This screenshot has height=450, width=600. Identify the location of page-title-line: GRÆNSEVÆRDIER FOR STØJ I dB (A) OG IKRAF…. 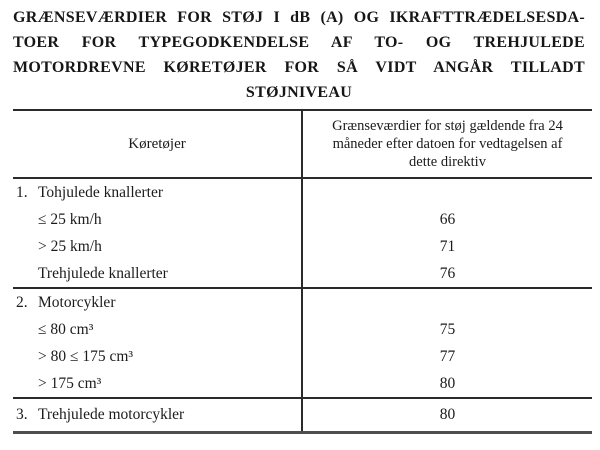
(299, 17).